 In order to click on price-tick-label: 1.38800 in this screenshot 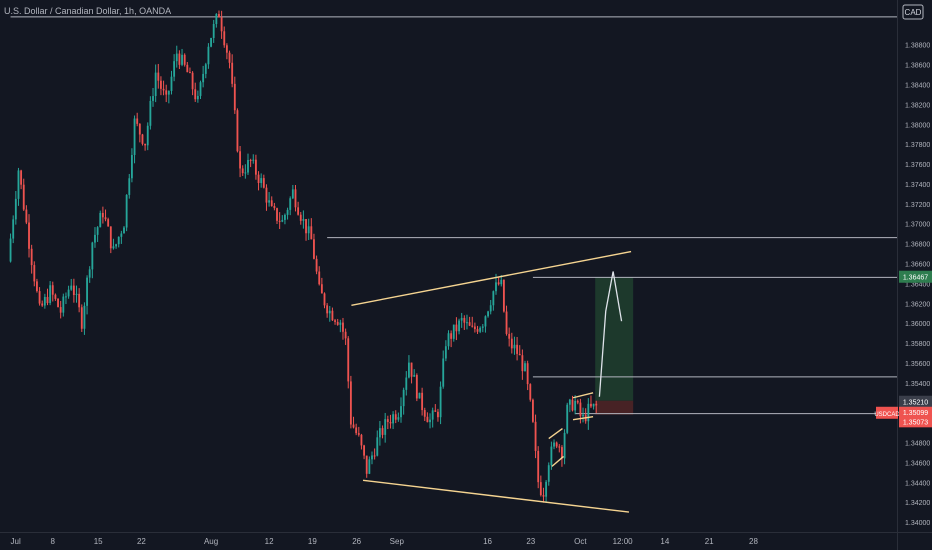, I will do `click(917, 46)`.